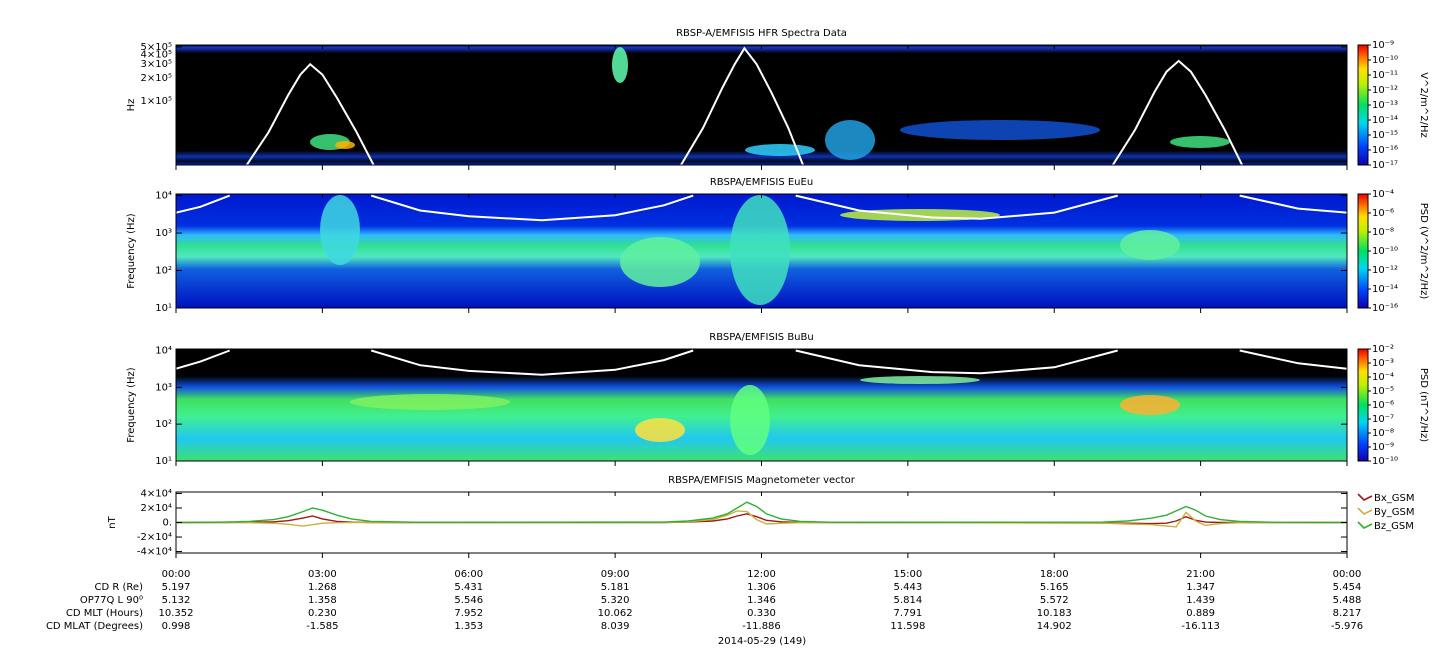  Describe the element at coordinates (468, 574) in the screenshot. I see `x-tick-label: 06:00` at that location.